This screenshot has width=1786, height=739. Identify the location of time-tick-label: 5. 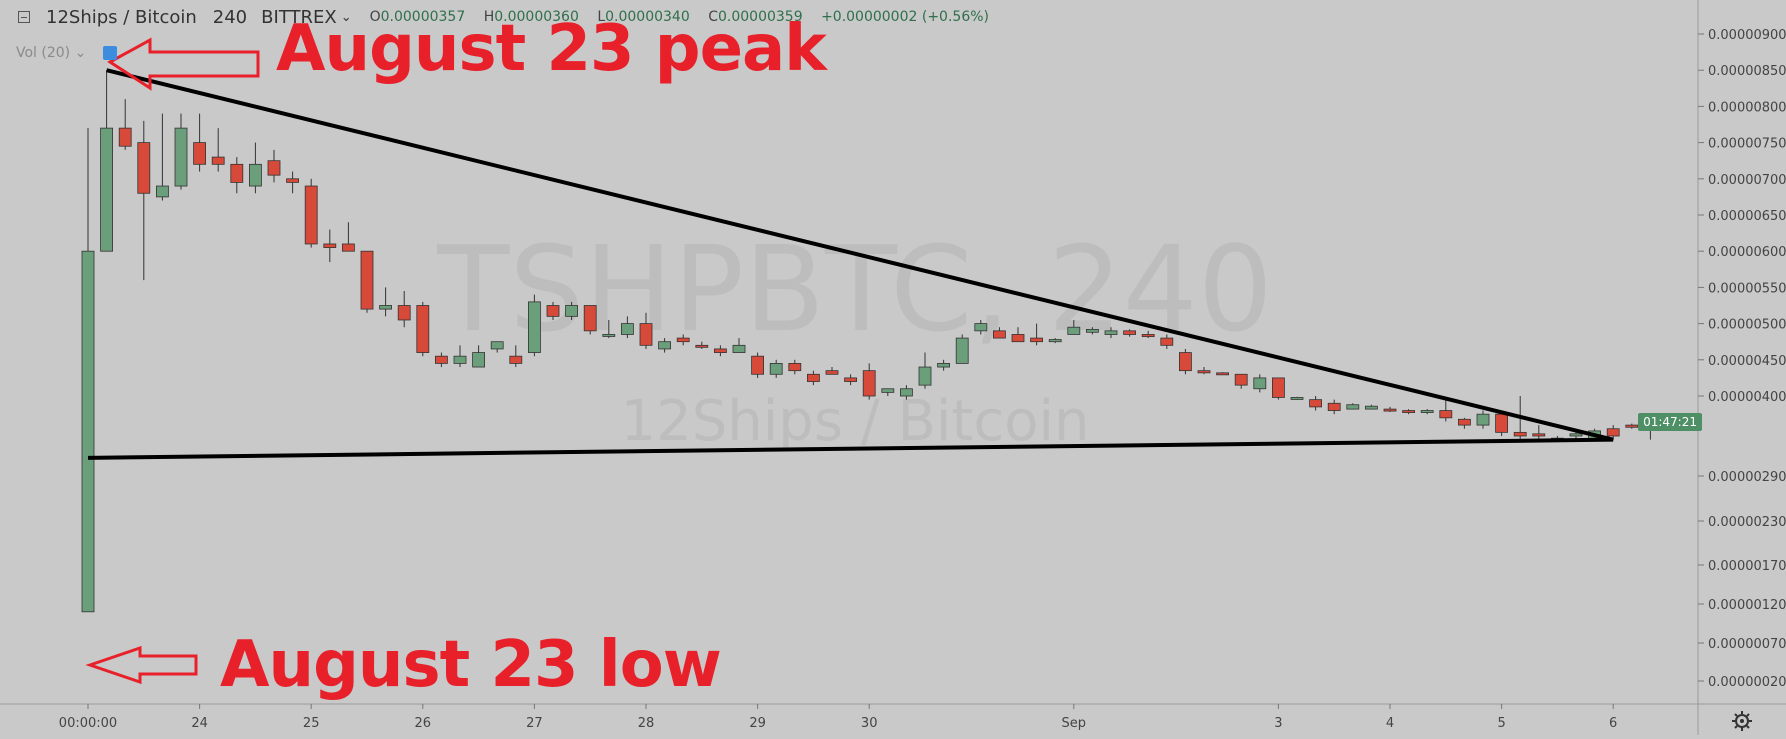
(1501, 723).